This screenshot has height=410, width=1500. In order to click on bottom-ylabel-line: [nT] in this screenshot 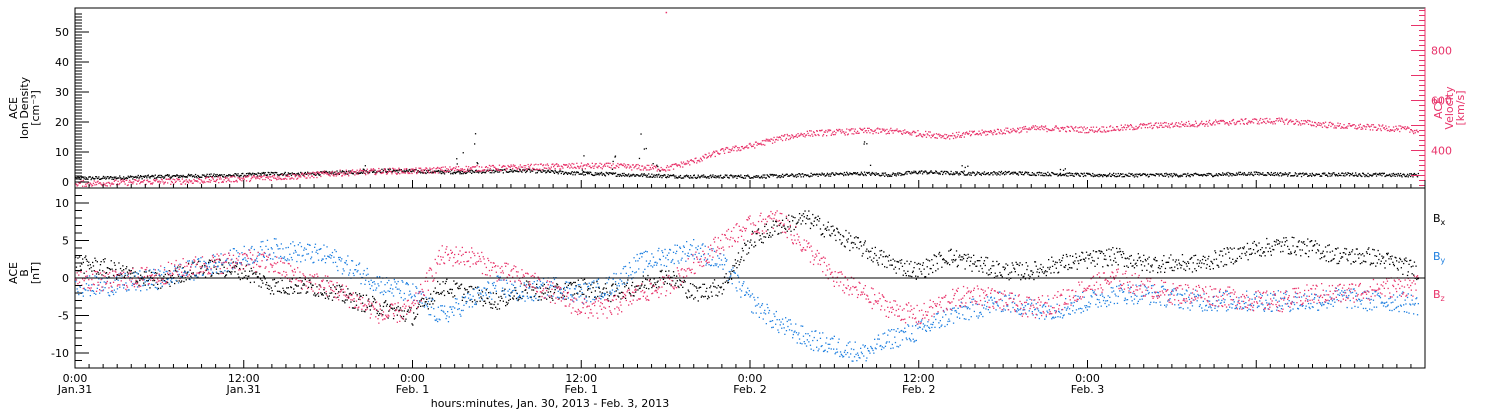, I will do `click(35, 273)`.